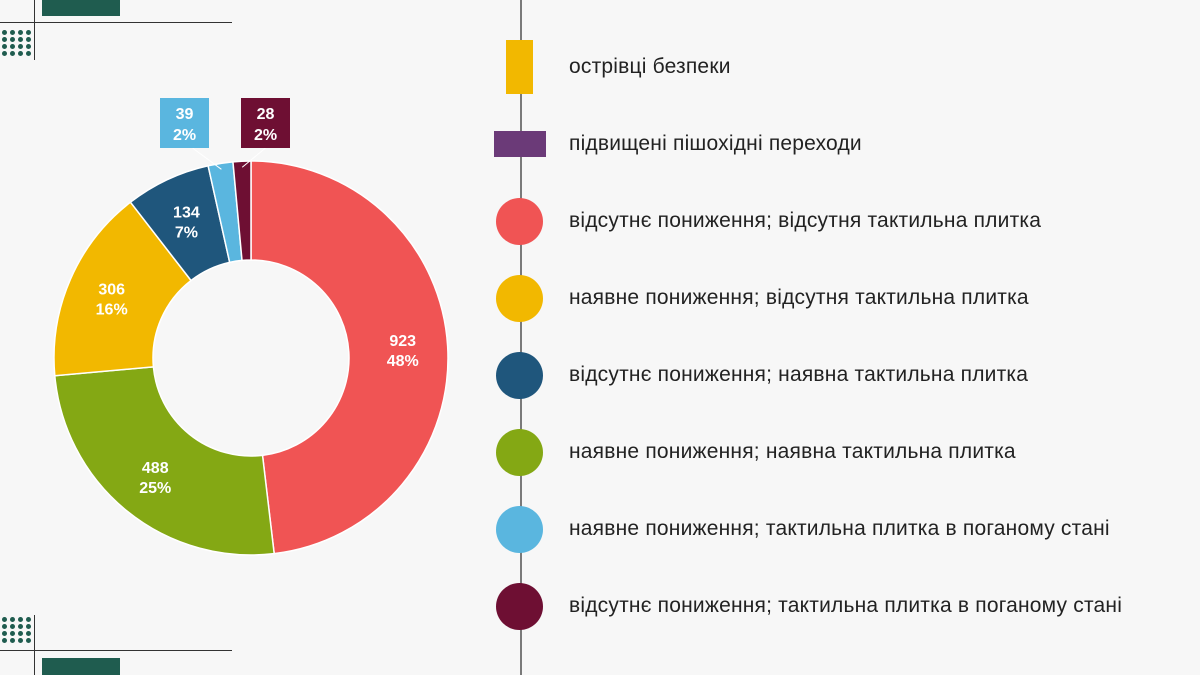 The width and height of the screenshot is (1200, 675). What do you see at coordinates (842, 67) in the screenshot?
I see `legend-item-safety-islands: острівці безпеки` at bounding box center [842, 67].